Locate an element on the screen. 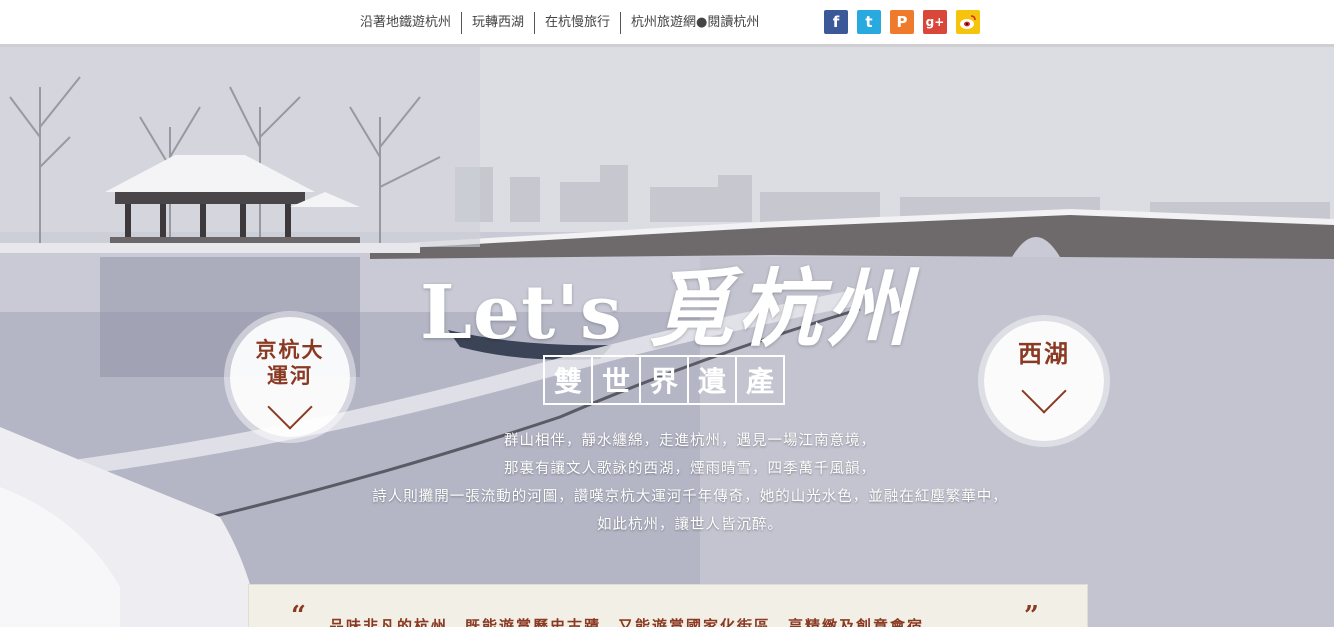  open-quote-mark: “ is located at coordinates (298, 614).